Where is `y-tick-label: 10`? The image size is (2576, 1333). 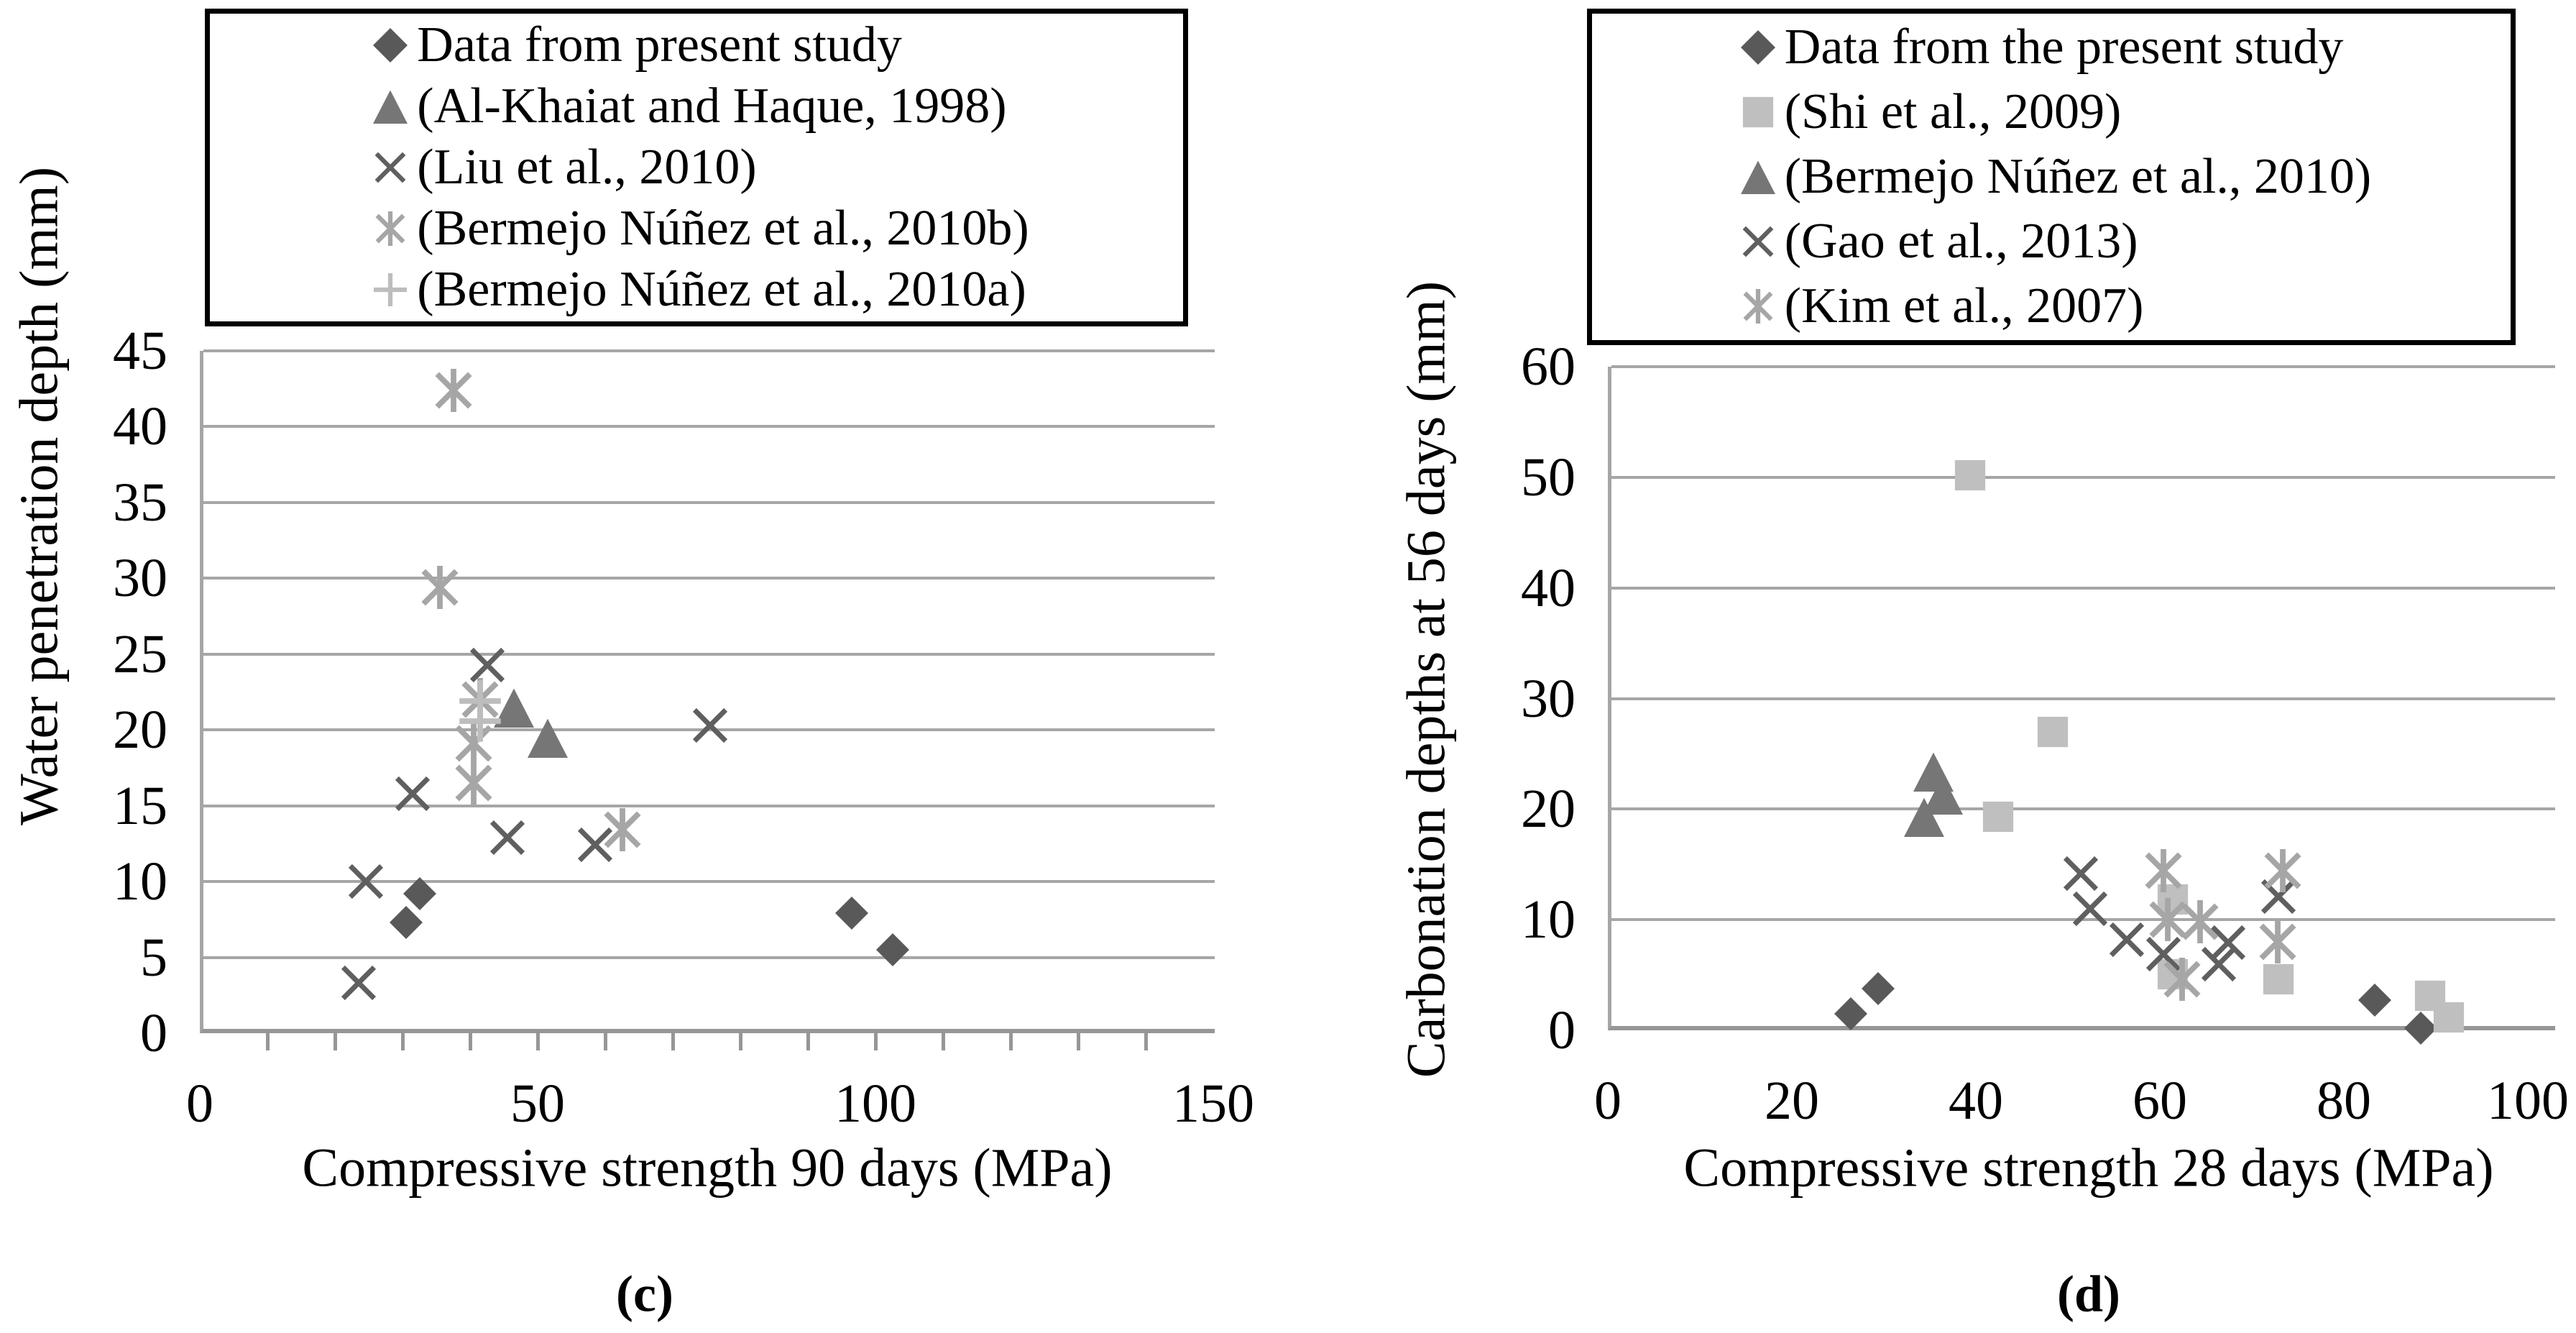
y-tick-label: 10 is located at coordinates (1548, 919).